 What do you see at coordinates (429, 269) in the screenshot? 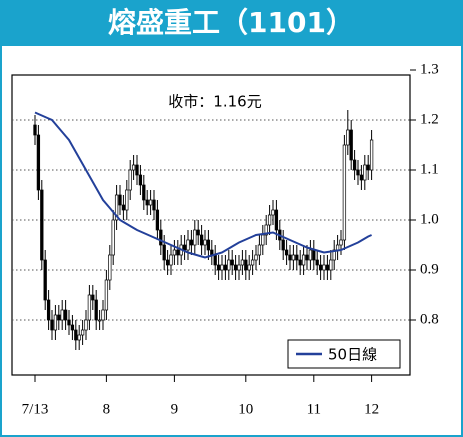
I see `y-tick-label: 0.9` at bounding box center [429, 269].